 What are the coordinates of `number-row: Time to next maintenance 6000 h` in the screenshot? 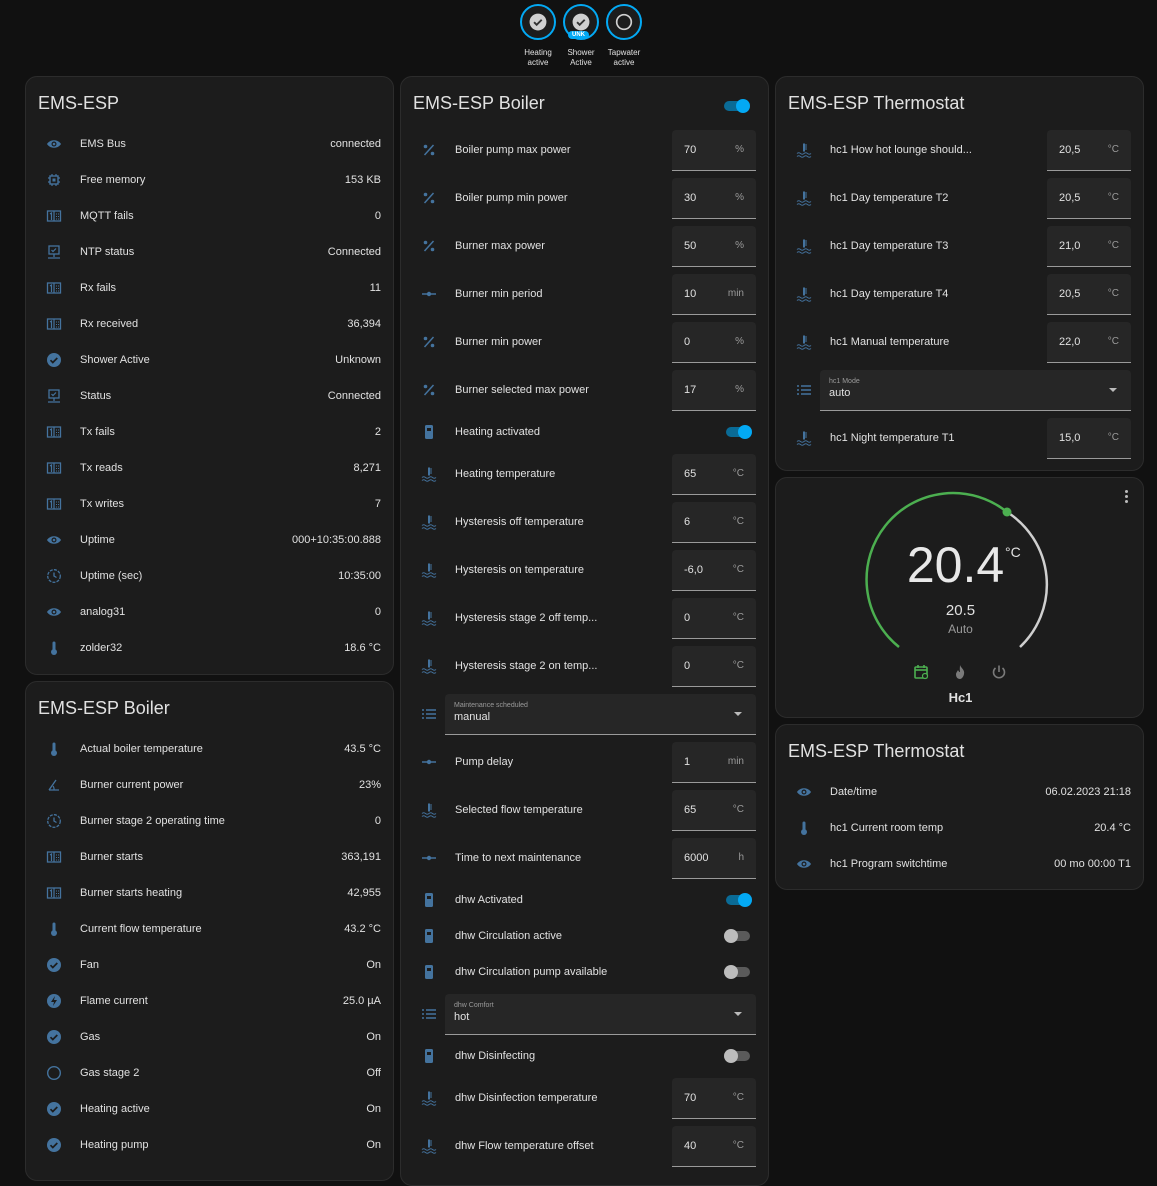 It's located at (584, 858).